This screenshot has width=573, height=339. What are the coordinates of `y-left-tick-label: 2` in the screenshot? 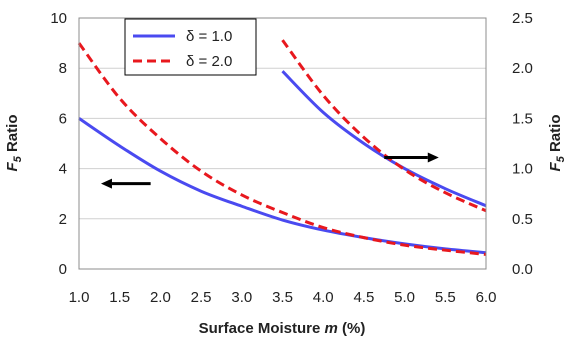 It's located at (63, 219).